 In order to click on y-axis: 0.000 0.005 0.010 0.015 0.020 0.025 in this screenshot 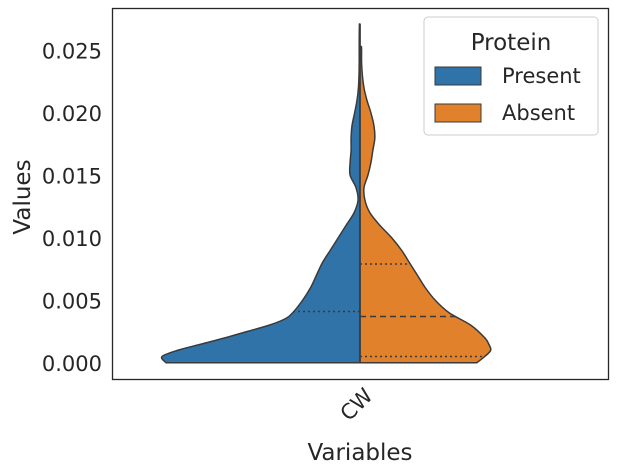, I will do `click(72, 207)`.